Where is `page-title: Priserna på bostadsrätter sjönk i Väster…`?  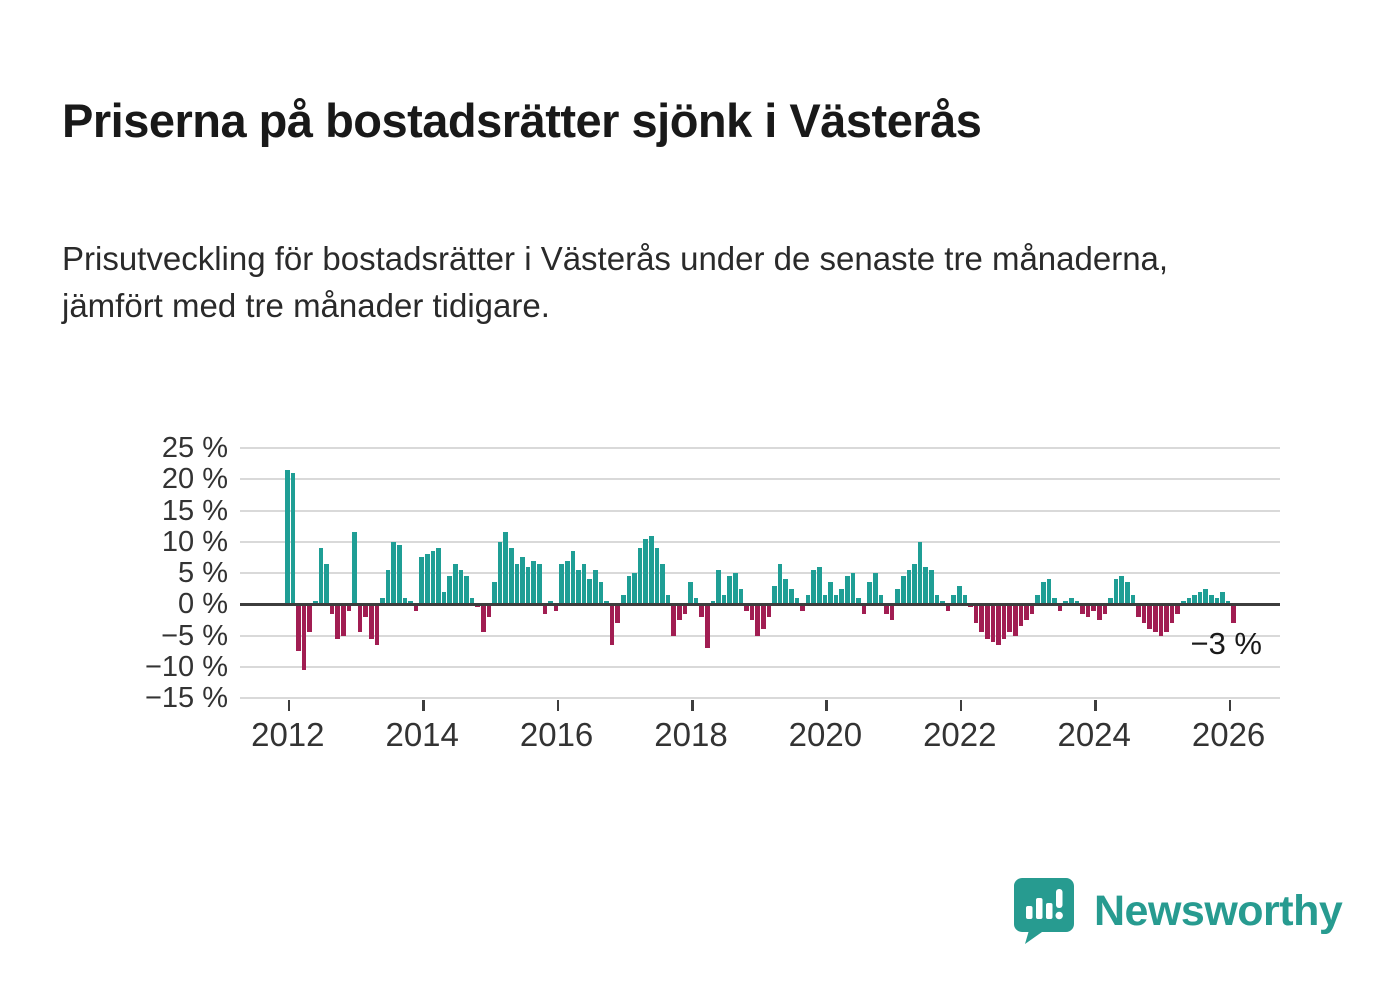 page-title: Priserna på bostadsrätter sjönk i Väster… is located at coordinates (522, 121).